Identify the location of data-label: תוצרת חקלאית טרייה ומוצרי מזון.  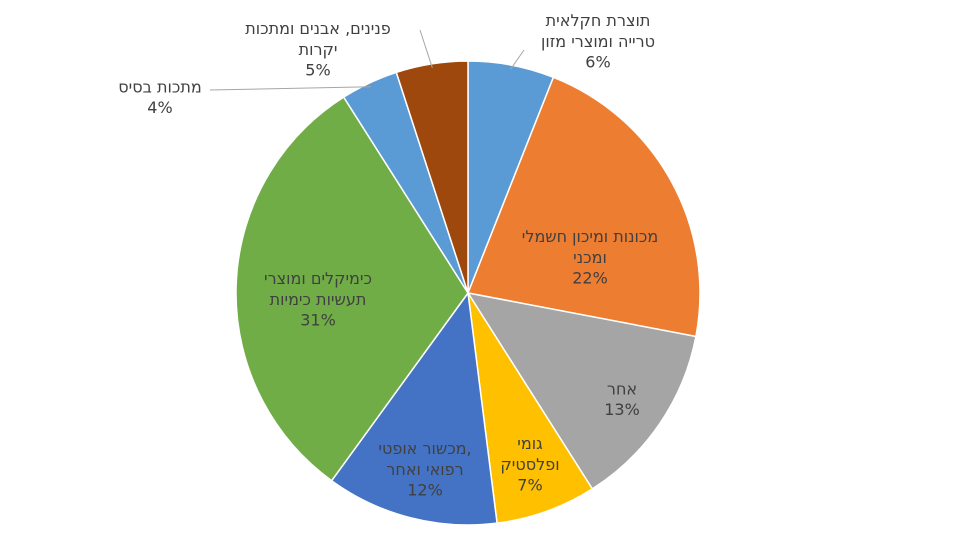
(598, 31).